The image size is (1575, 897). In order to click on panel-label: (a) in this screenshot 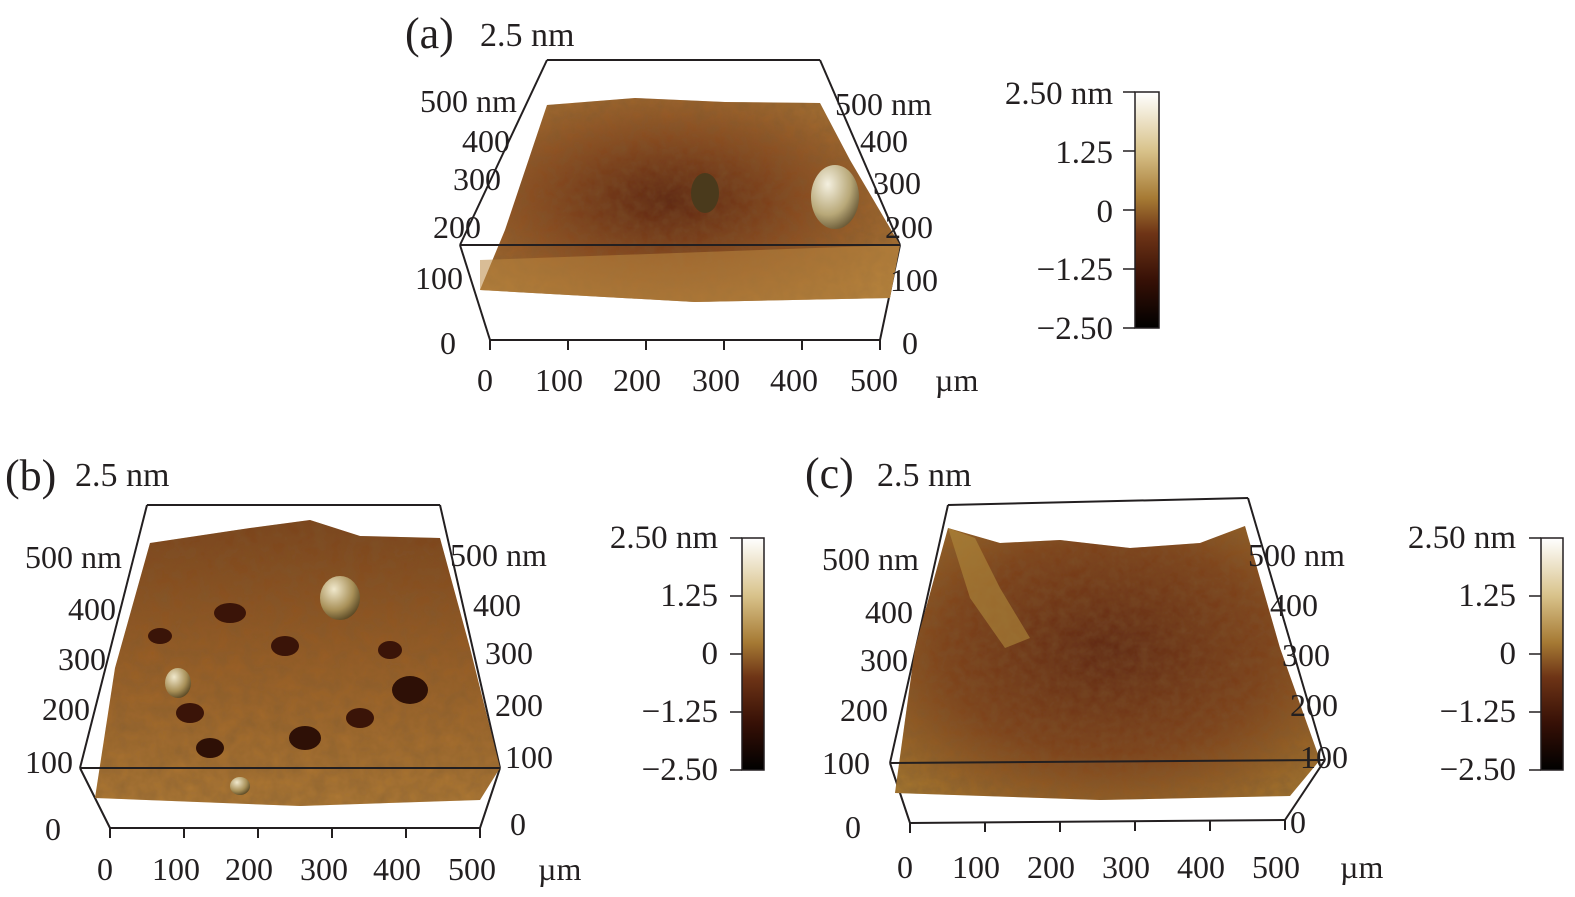, I will do `click(429, 33)`.